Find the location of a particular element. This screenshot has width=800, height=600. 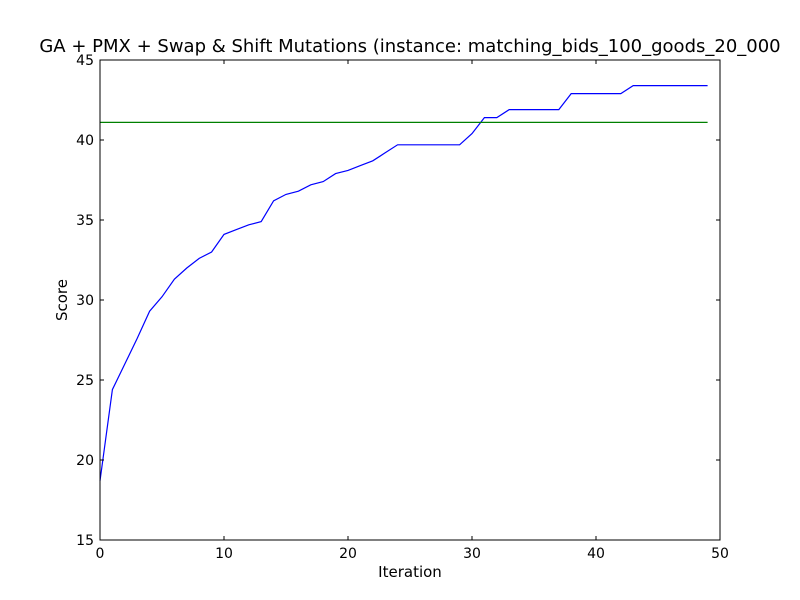

x-tick-label: 20 is located at coordinates (348, 554).